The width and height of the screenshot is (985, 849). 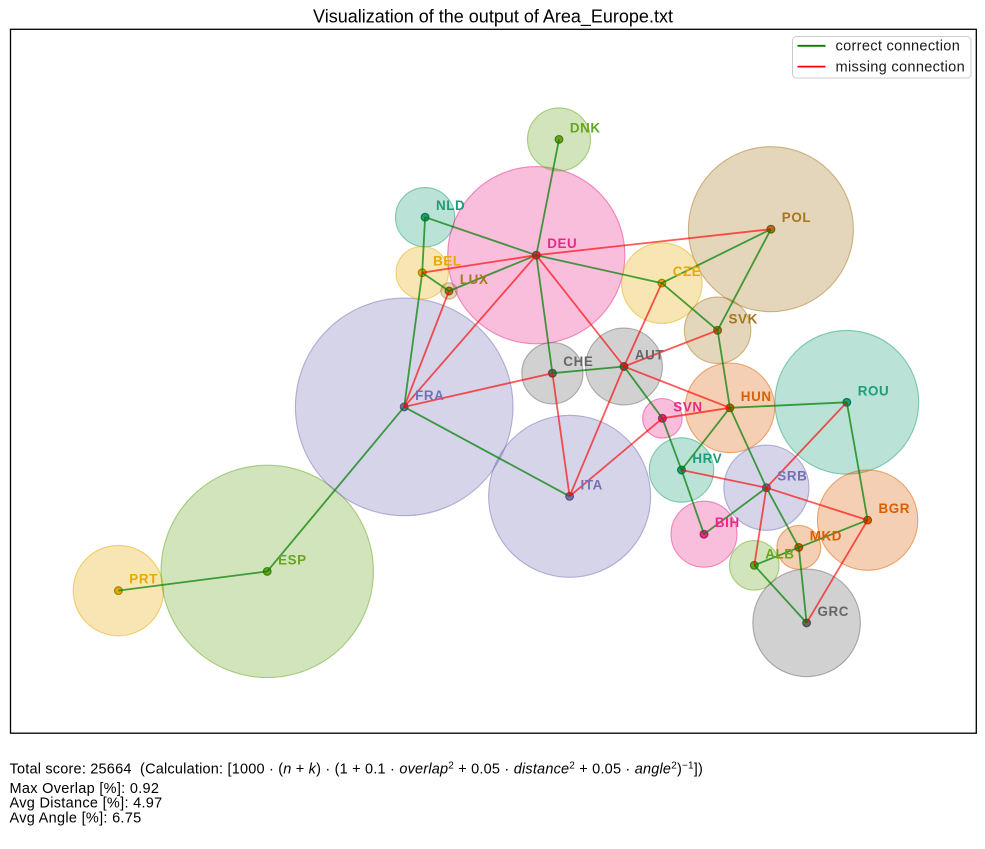 I want to click on svg-text: SRB, so click(x=792, y=476).